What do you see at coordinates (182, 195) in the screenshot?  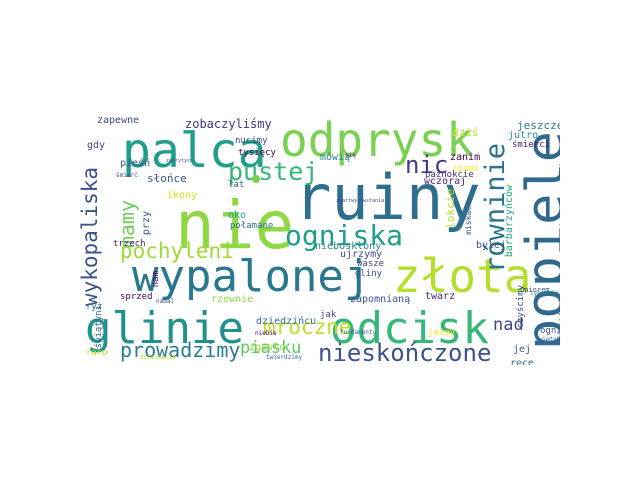 I see `word-ikony: ikony` at bounding box center [182, 195].